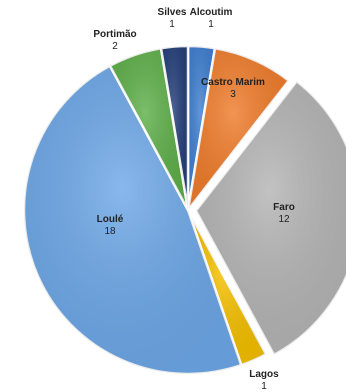 The height and width of the screenshot is (392, 346). What do you see at coordinates (264, 374) in the screenshot?
I see `slice-label-lagos: Lagos` at bounding box center [264, 374].